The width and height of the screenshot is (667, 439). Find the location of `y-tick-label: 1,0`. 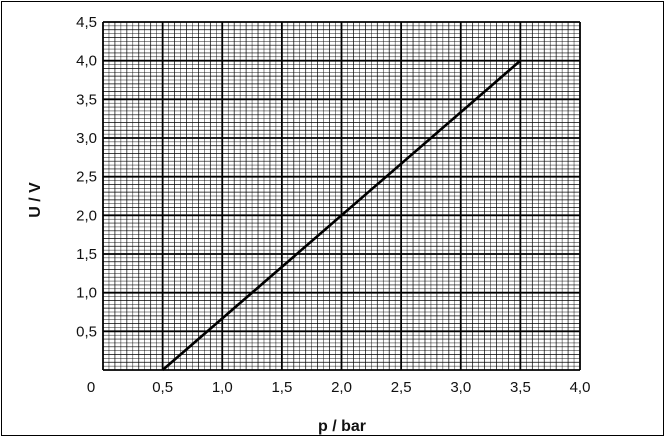

y-tick-label: 1,0 is located at coordinates (86, 293).